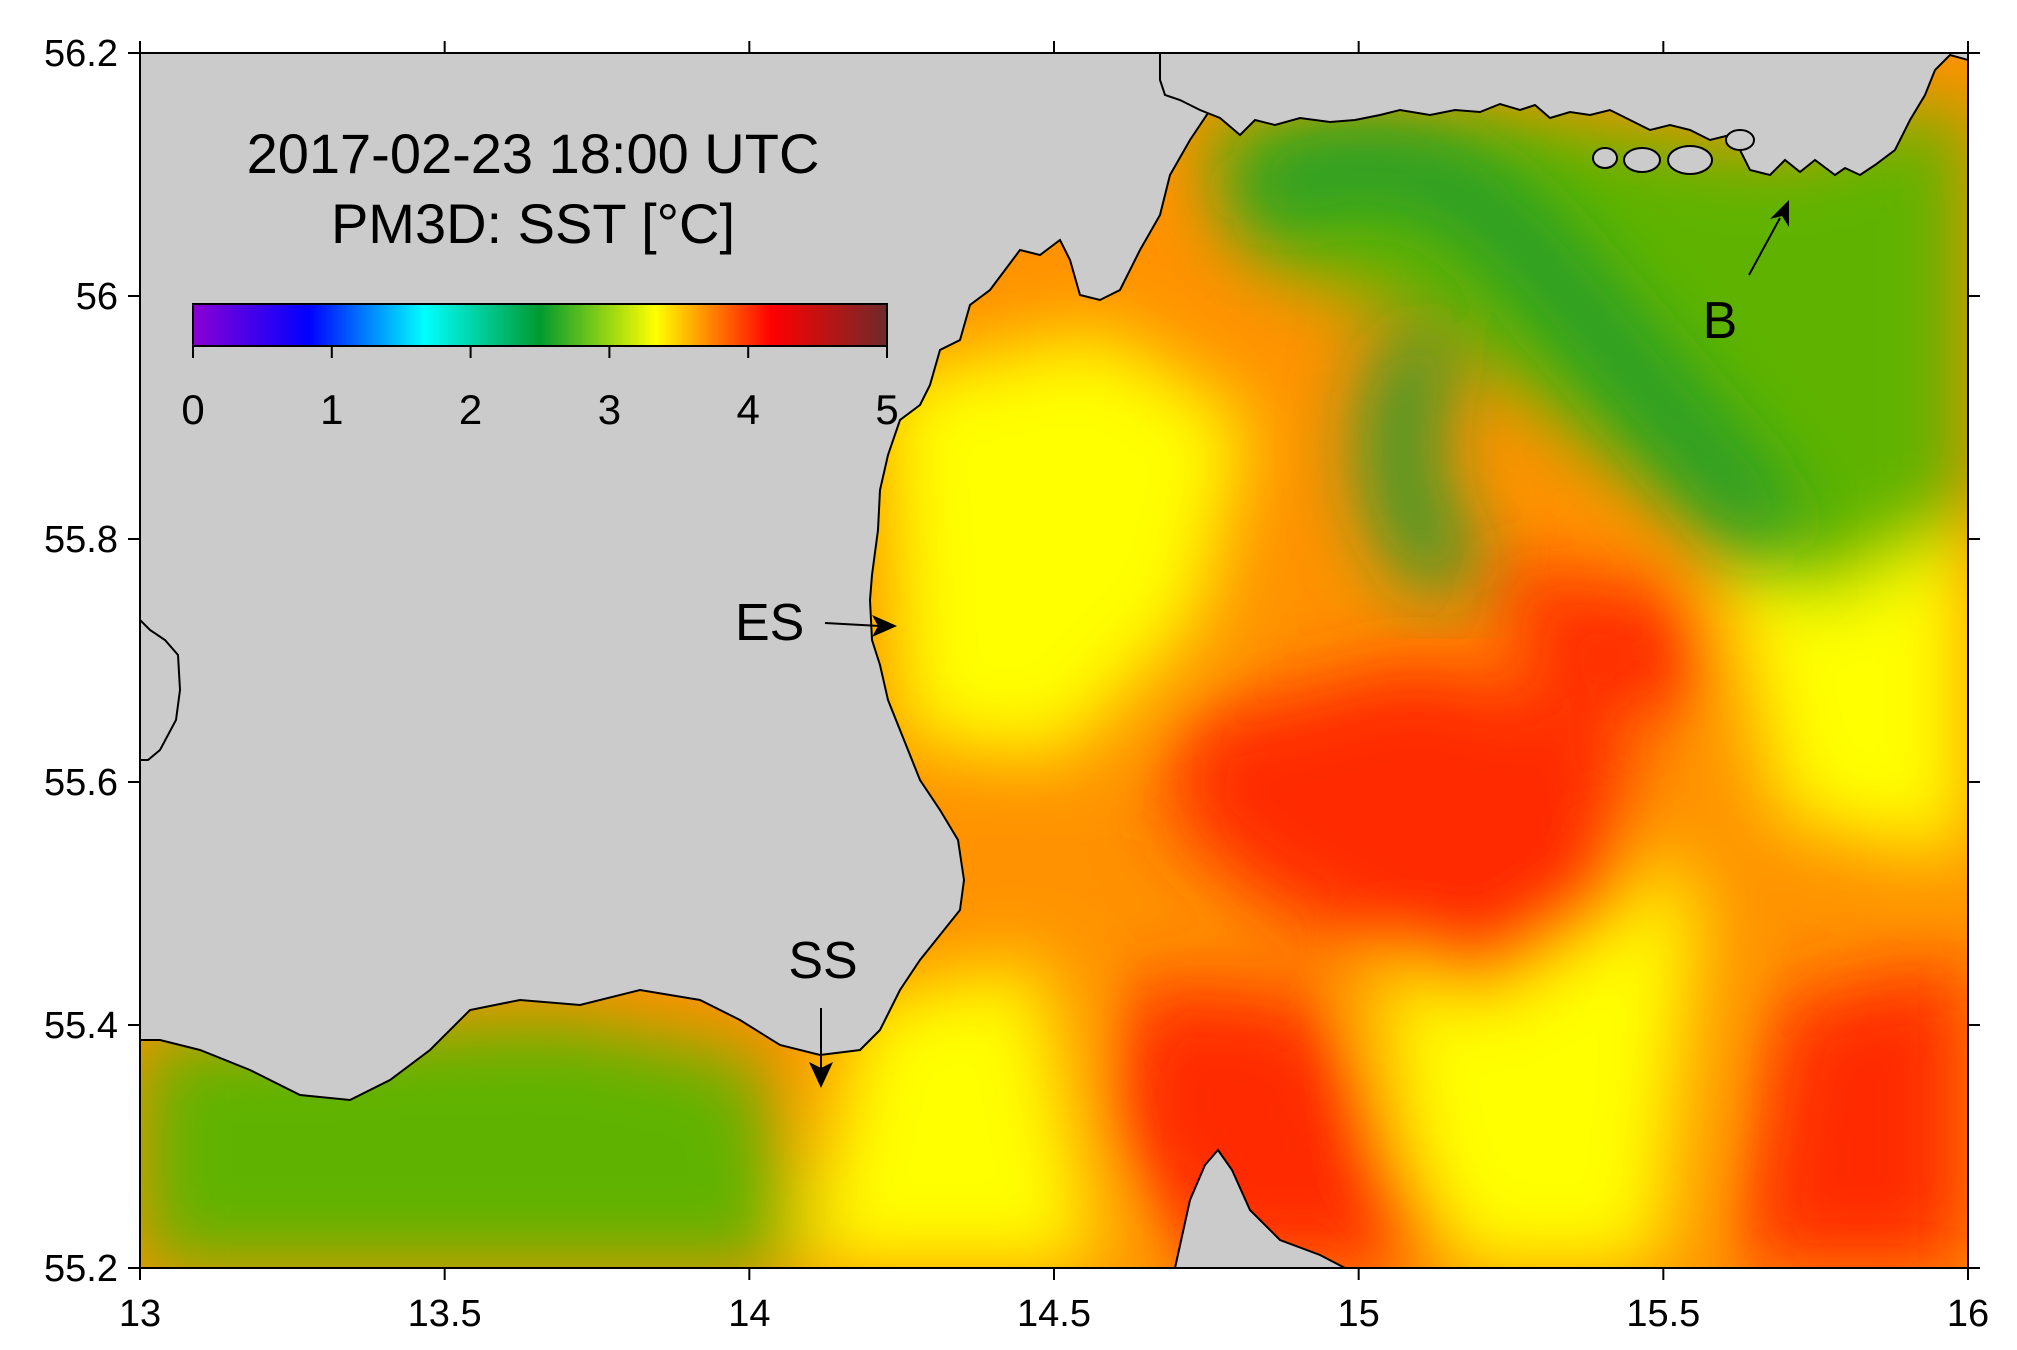  Describe the element at coordinates (1359, 1314) in the screenshot. I see `x-tick-label: 15` at that location.